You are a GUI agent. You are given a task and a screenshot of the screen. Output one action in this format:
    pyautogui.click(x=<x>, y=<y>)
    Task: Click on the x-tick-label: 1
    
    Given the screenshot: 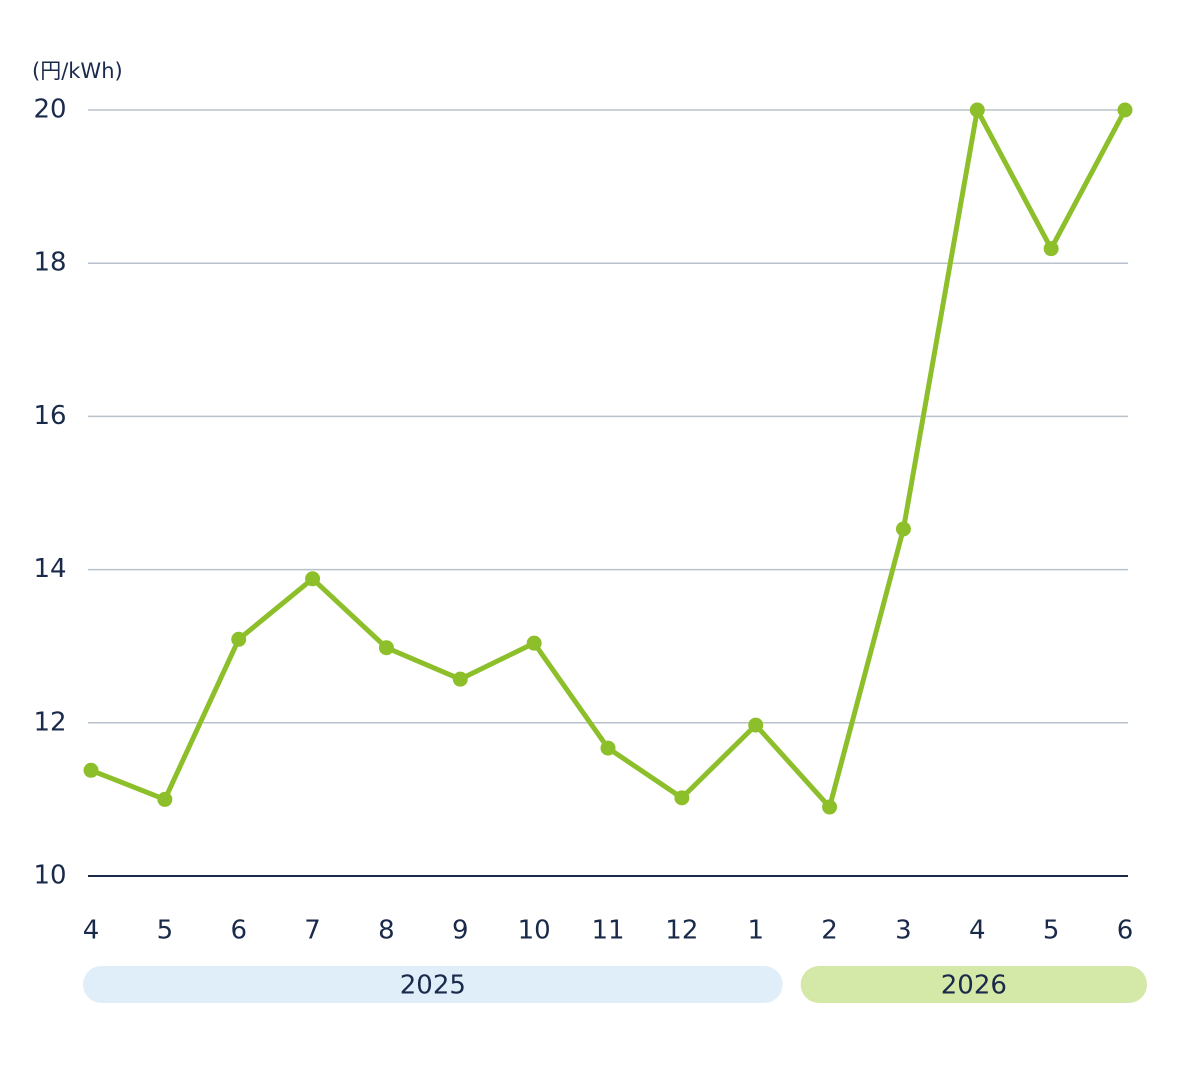 What is the action you would take?
    pyautogui.click(x=755, y=931)
    